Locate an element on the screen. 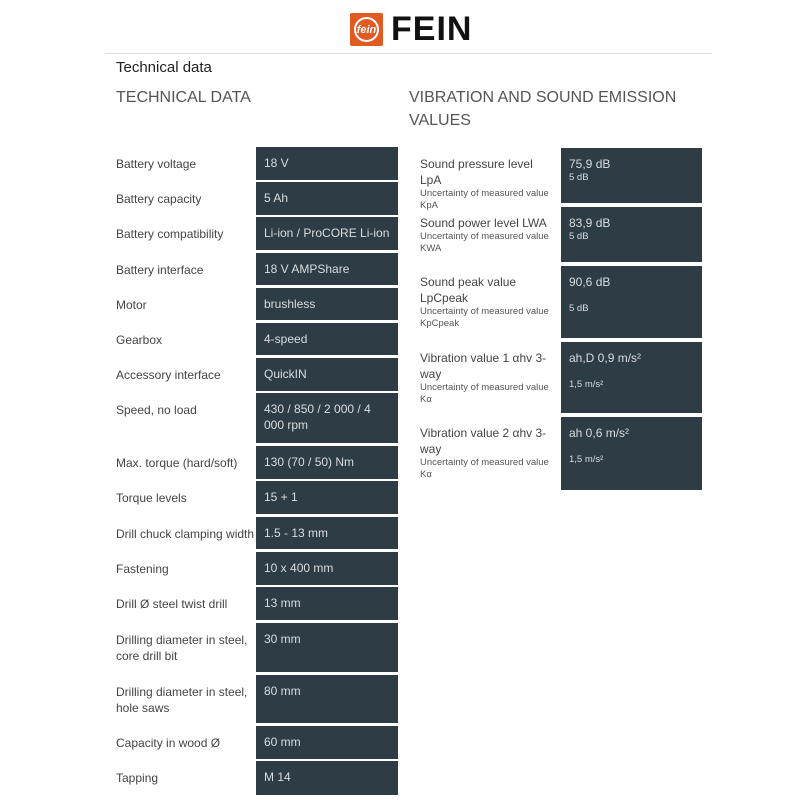 The width and height of the screenshot is (800, 800). spec-value: 60 mm is located at coordinates (327, 742).